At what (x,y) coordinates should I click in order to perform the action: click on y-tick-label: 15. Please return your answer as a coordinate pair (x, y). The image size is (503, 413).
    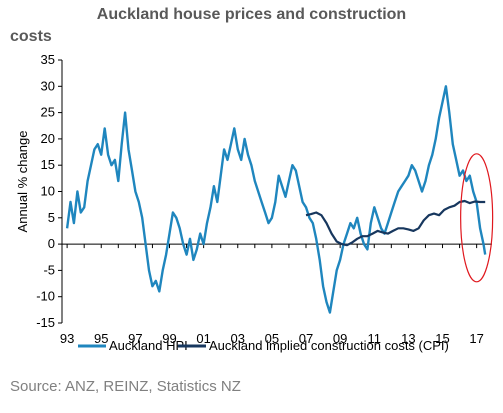
    Looking at the image, I should click on (48, 164).